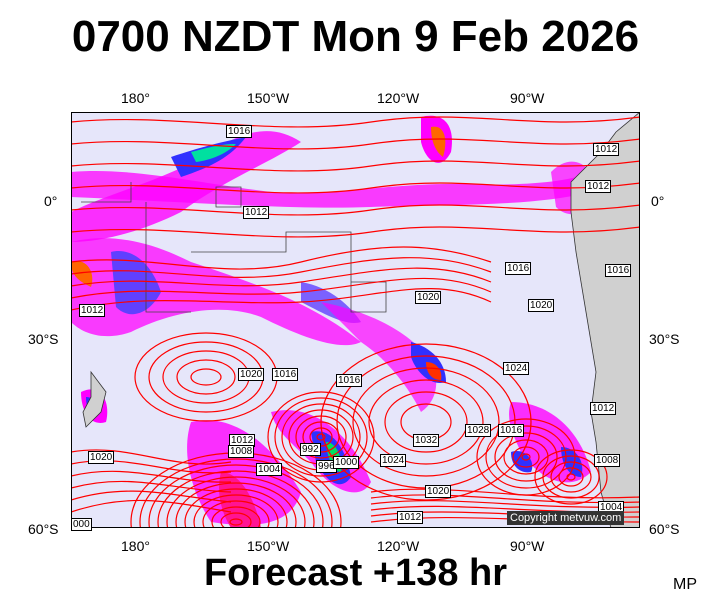  What do you see at coordinates (566, 518) in the screenshot?
I see `copyright-notice: Copyright metvuw.com` at bounding box center [566, 518].